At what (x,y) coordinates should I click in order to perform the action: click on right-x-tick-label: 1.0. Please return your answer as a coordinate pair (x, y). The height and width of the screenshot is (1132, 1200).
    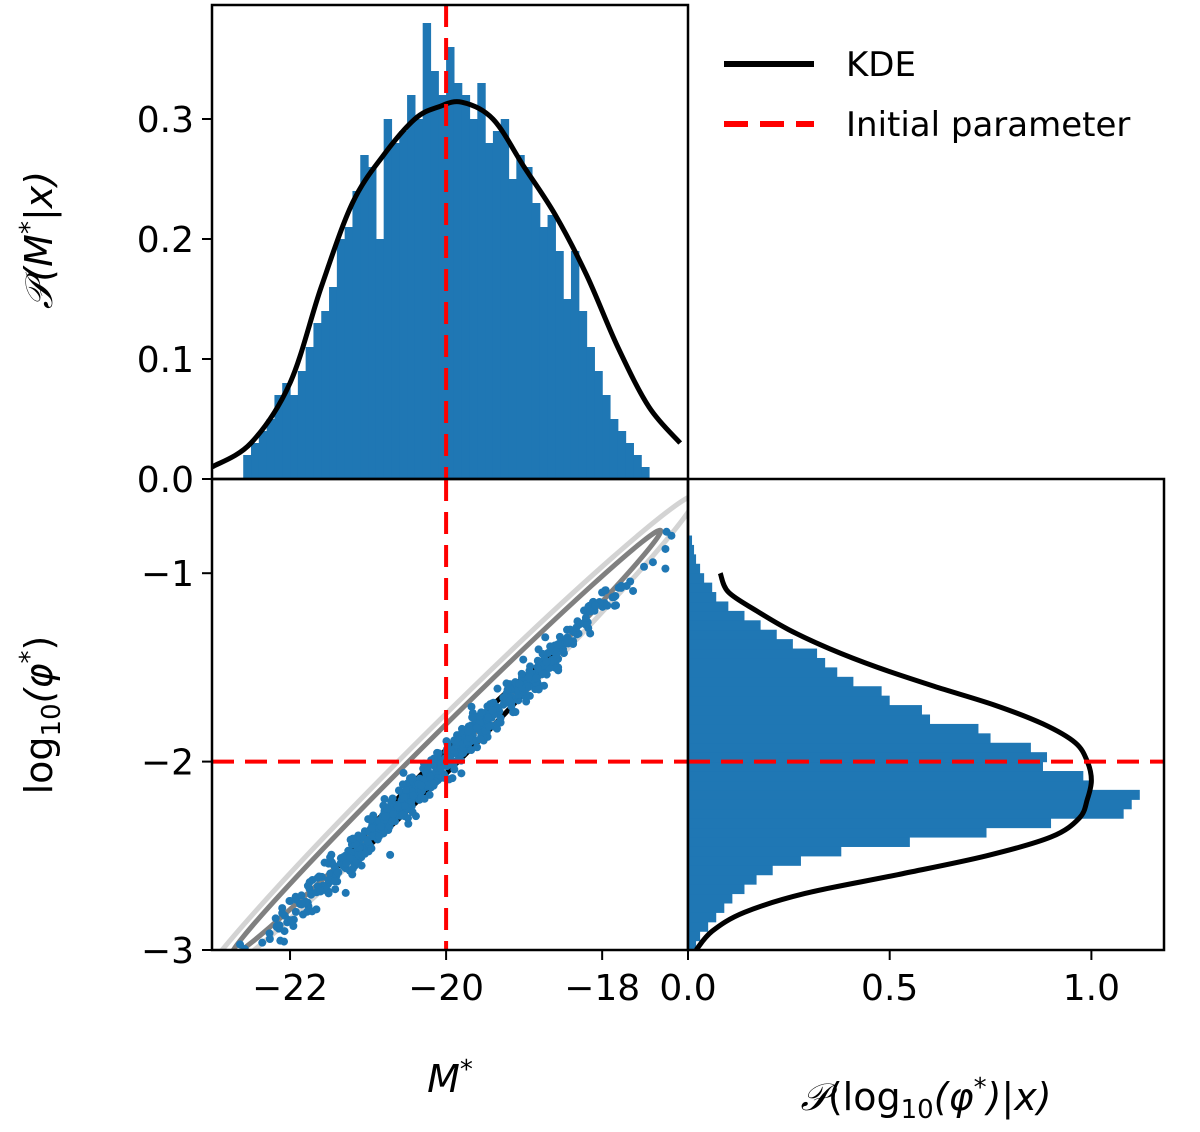
    Looking at the image, I should click on (1091, 988).